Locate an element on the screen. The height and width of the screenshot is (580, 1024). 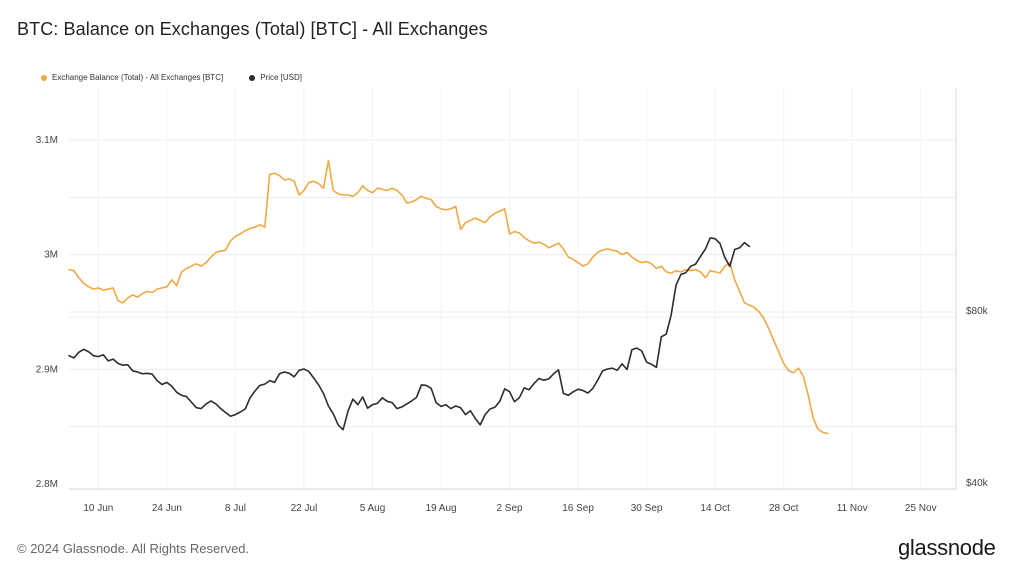
x-tick-label: 19 Aug is located at coordinates (440, 508).